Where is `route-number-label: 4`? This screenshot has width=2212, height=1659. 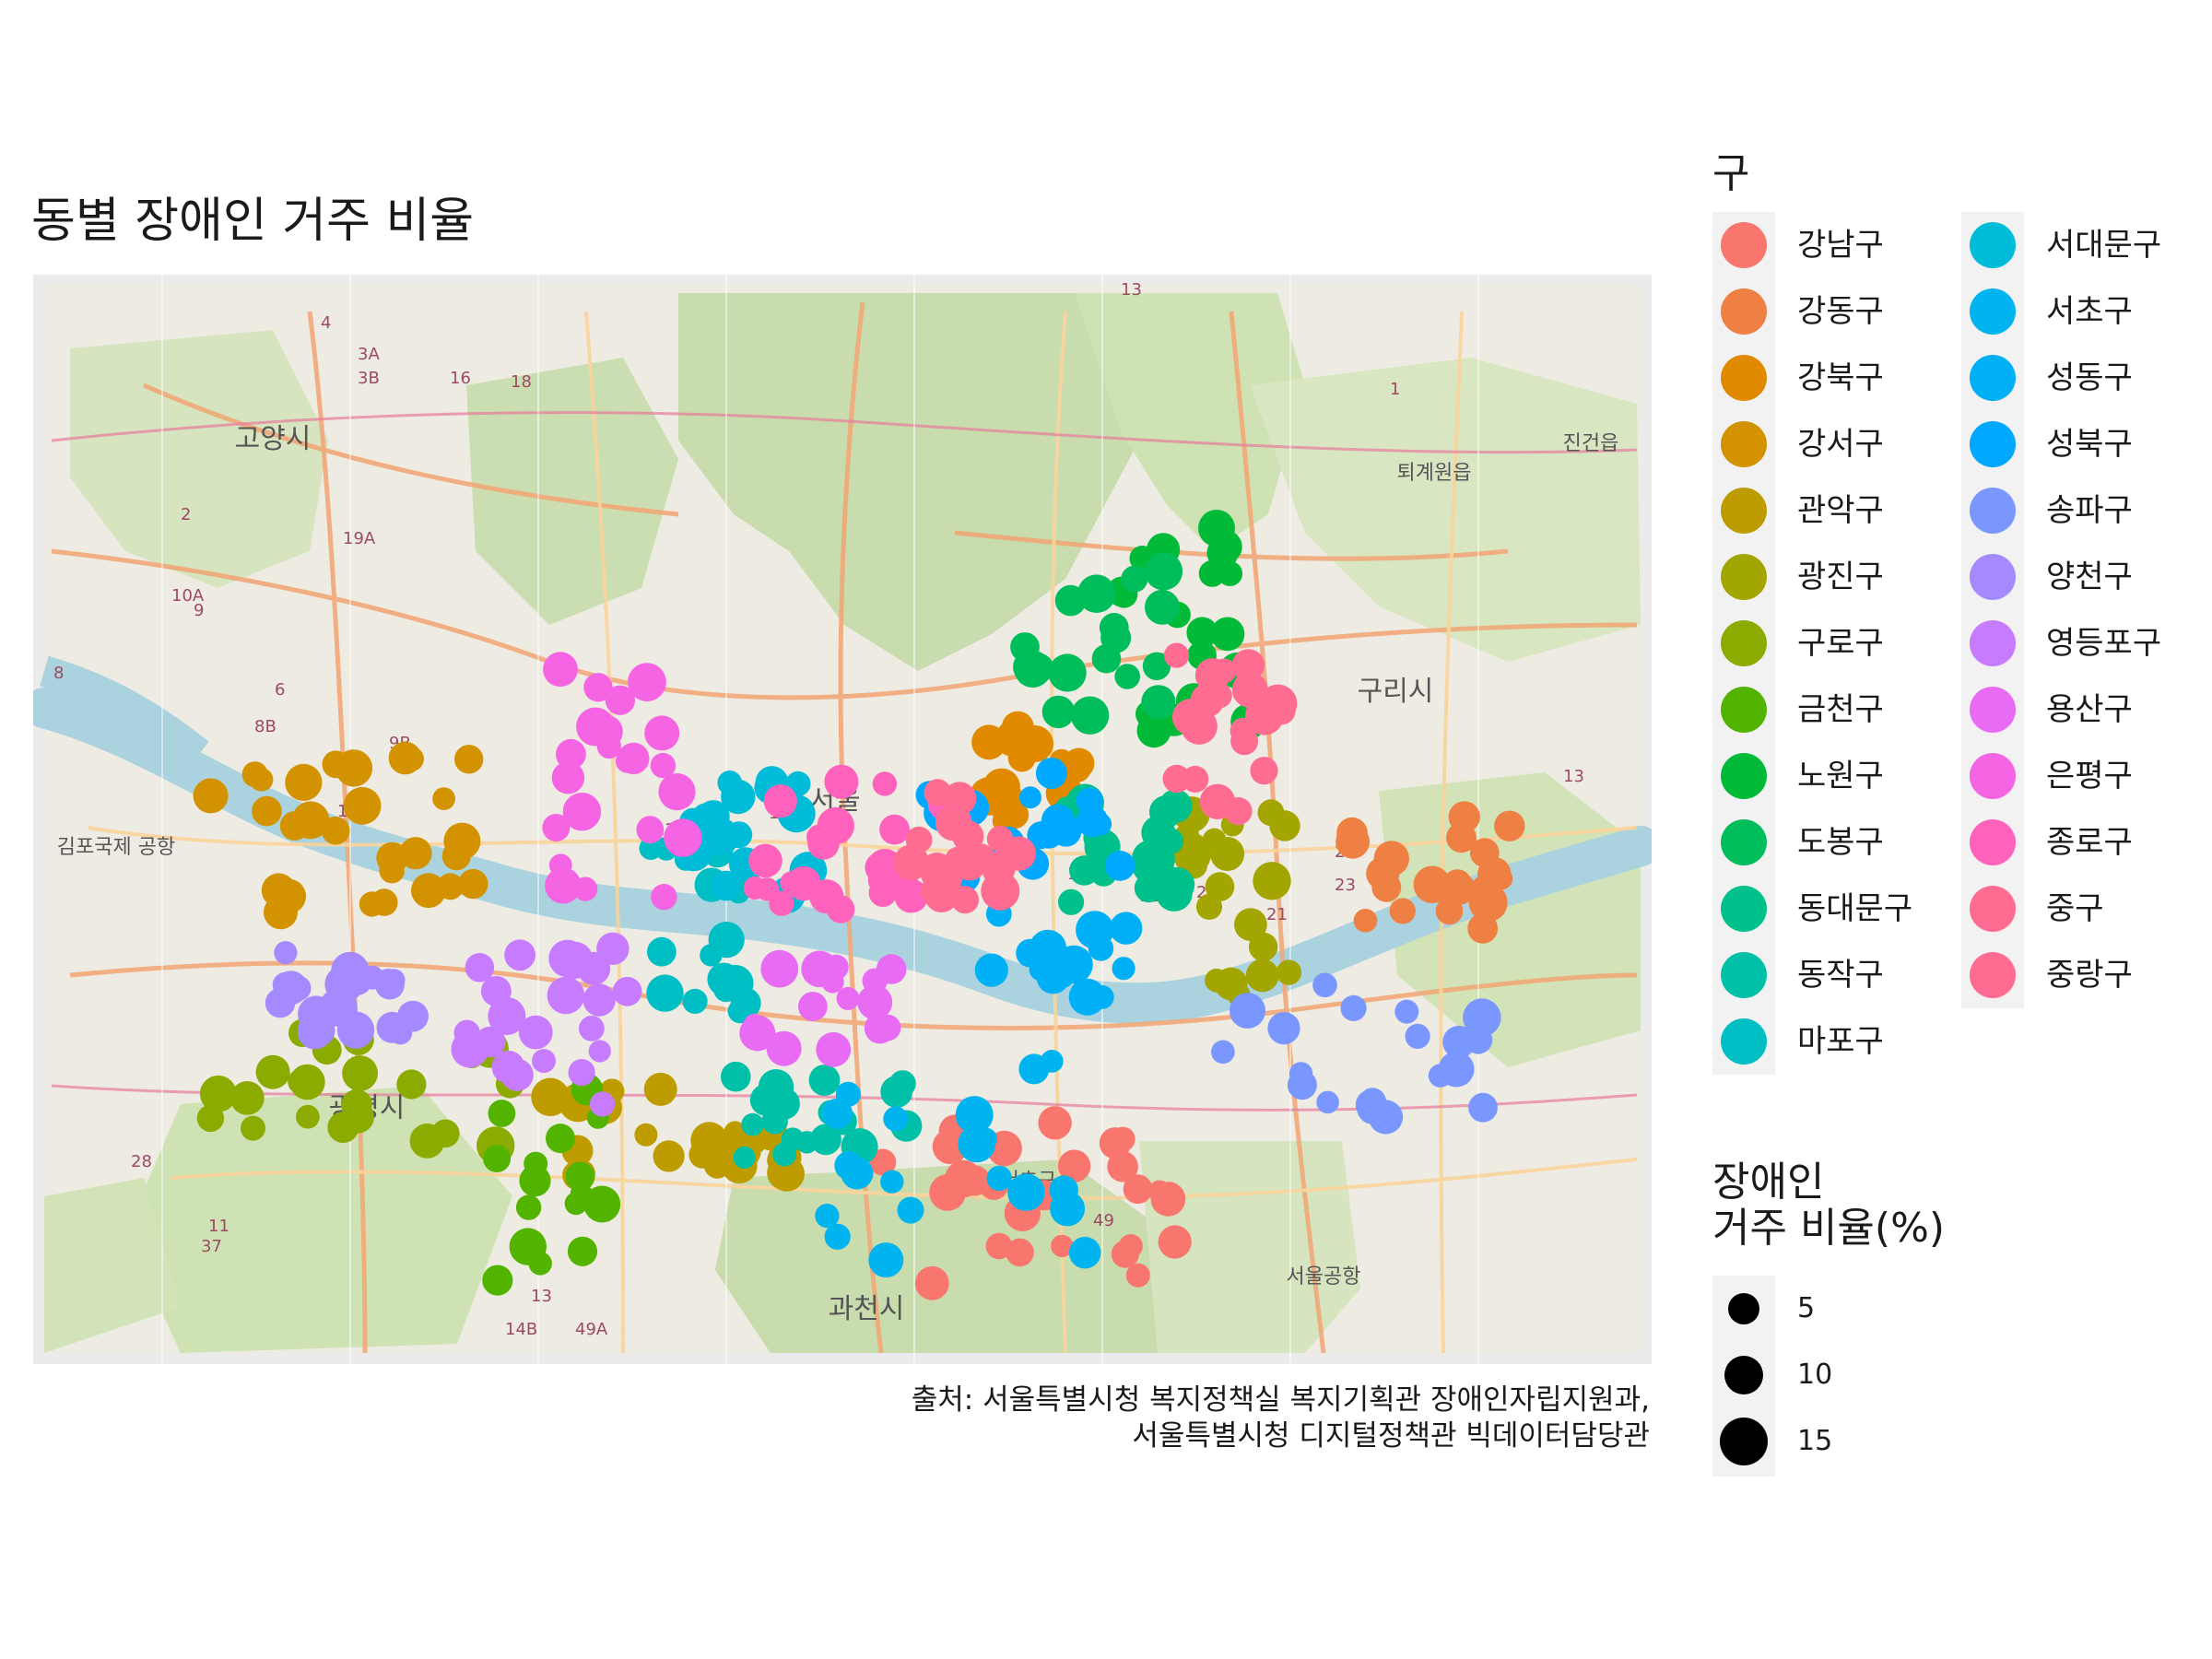
route-number-label: 4 is located at coordinates (326, 323).